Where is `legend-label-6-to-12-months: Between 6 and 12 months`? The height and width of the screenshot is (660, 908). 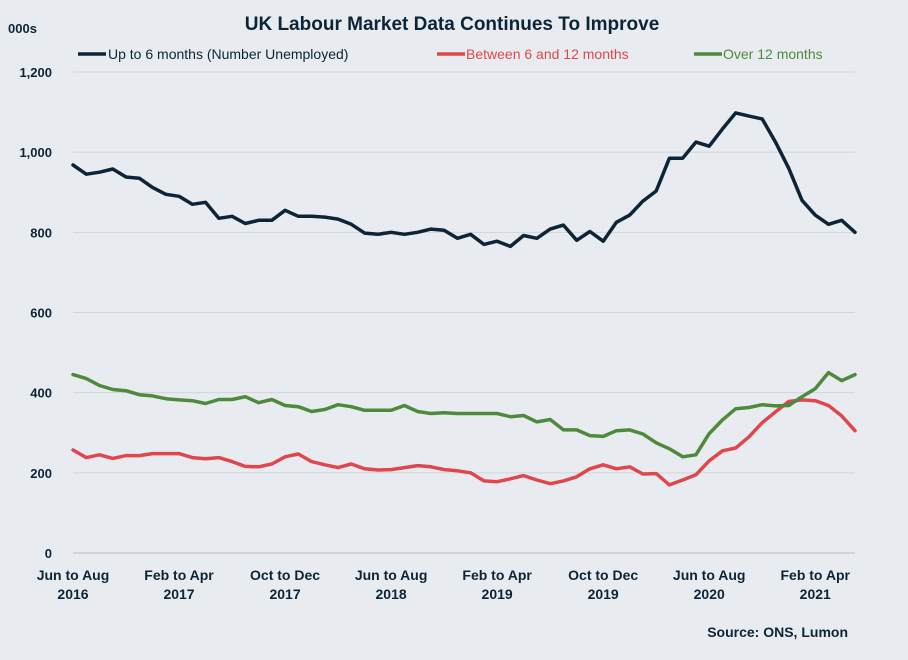
legend-label-6-to-12-months: Between 6 and 12 months is located at coordinates (547, 54).